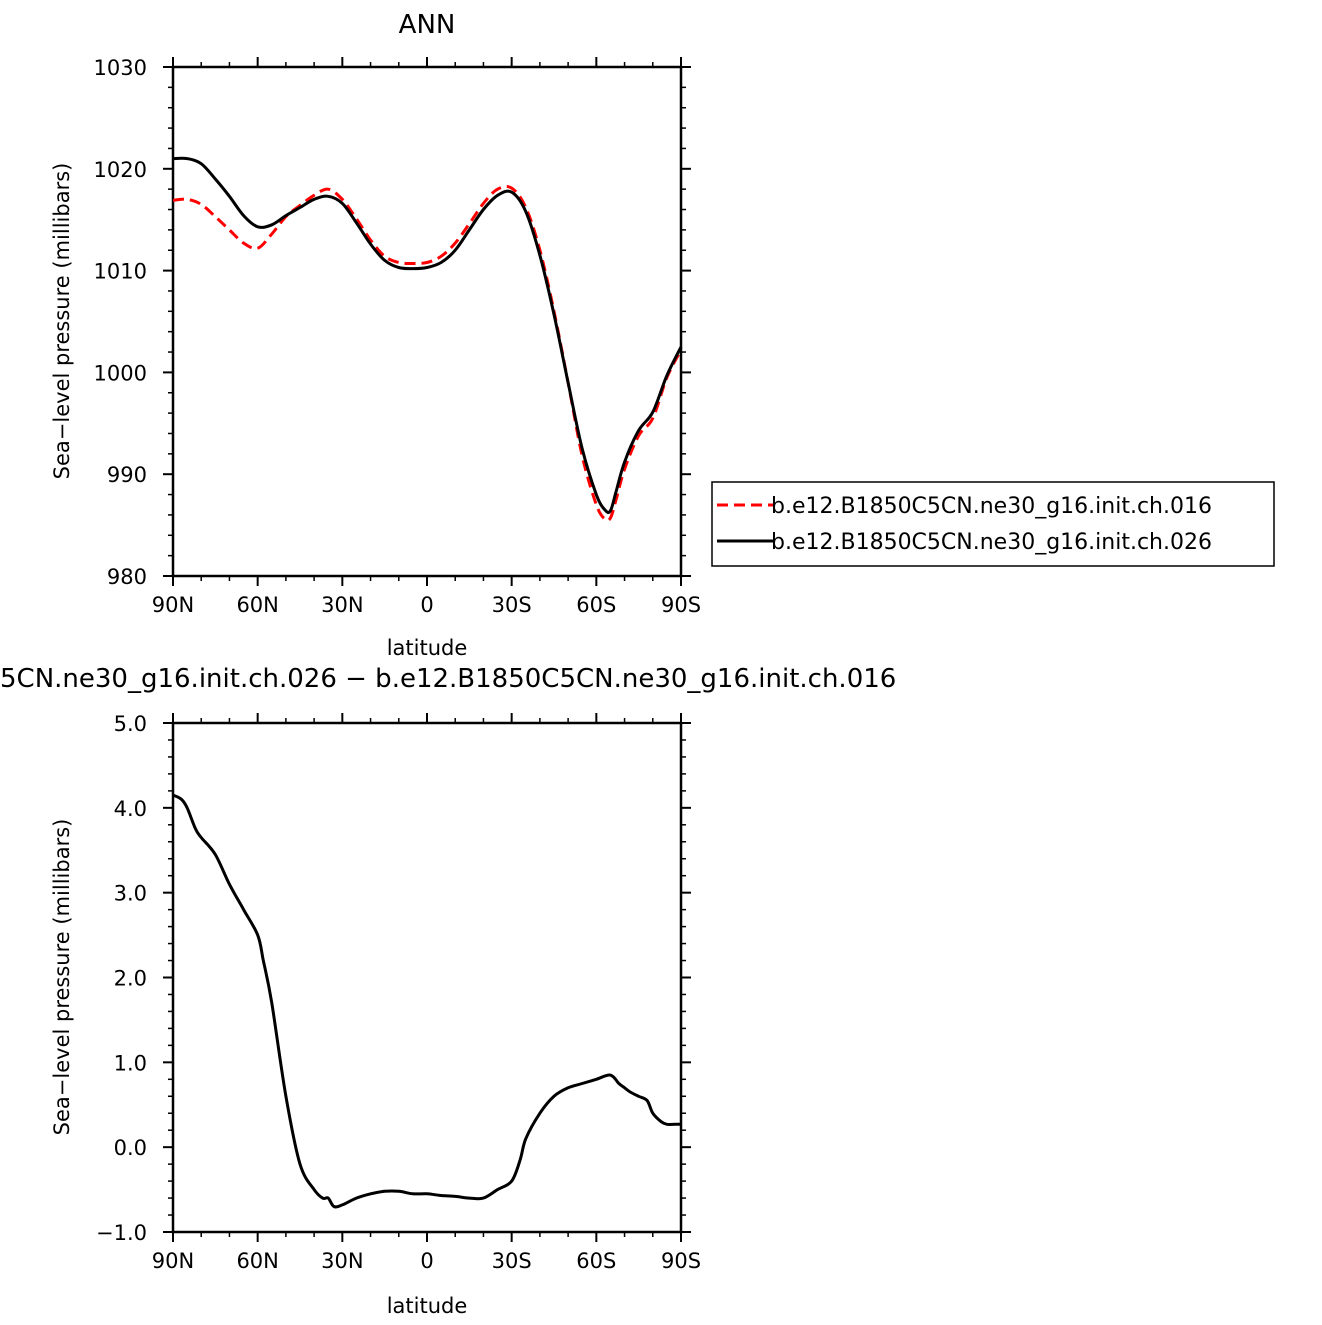 The image size is (1322, 1325). Describe the element at coordinates (596, 605) in the screenshot. I see `top-x-tick-label: 60S` at that location.